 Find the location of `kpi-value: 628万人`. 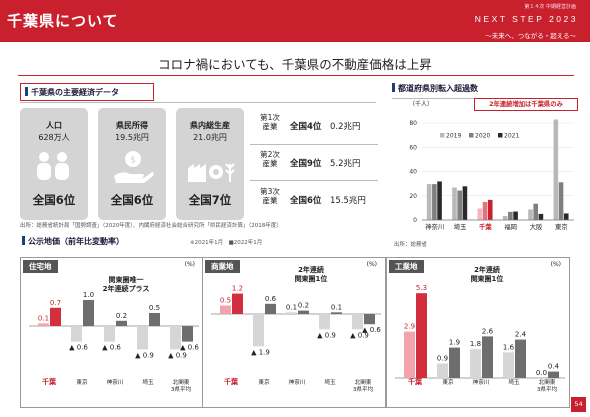

kpi-value: 628万人 is located at coordinates (54, 137).